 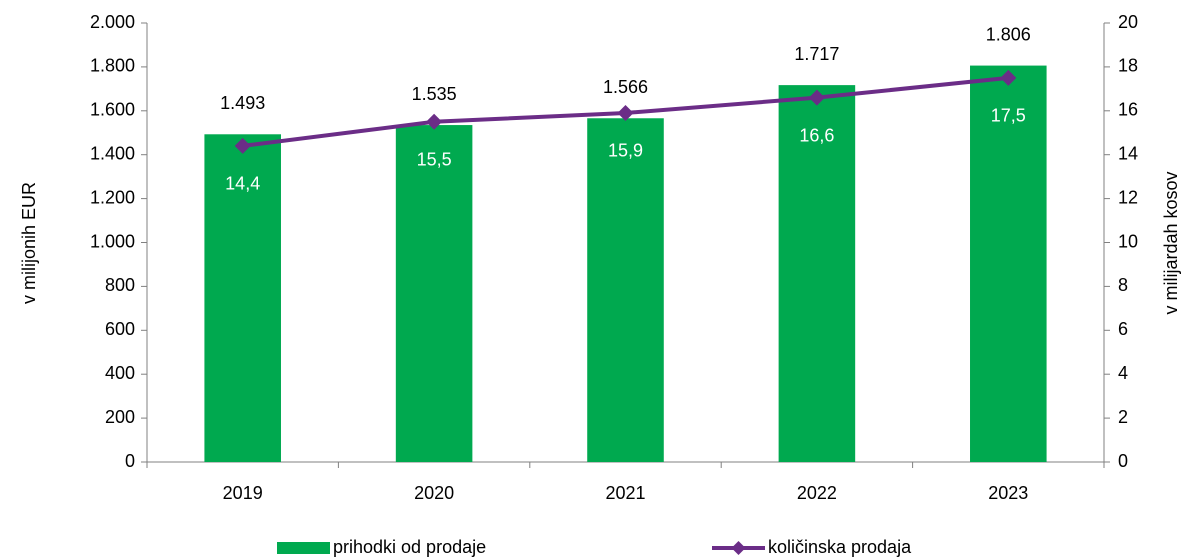 I want to click on y2-tick-label: 12, so click(x=1128, y=197).